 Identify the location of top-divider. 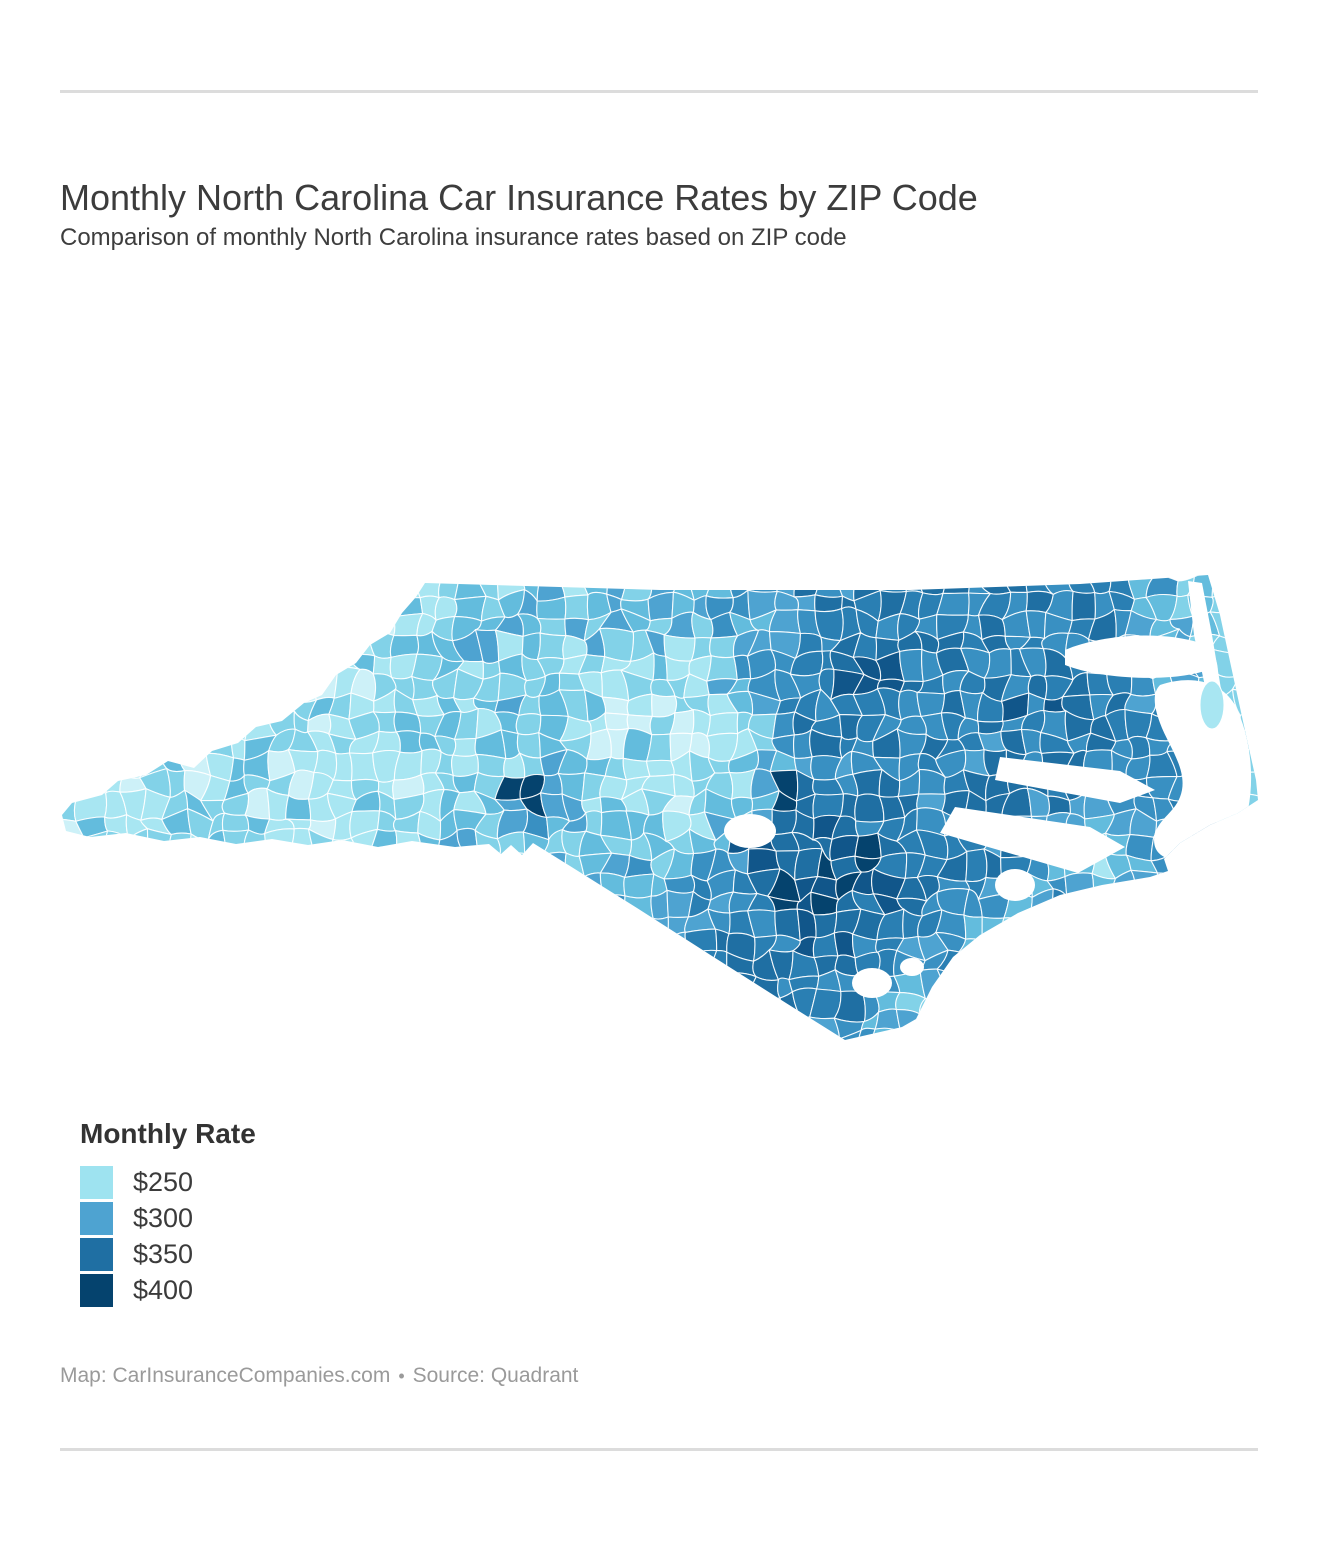
(659, 91).